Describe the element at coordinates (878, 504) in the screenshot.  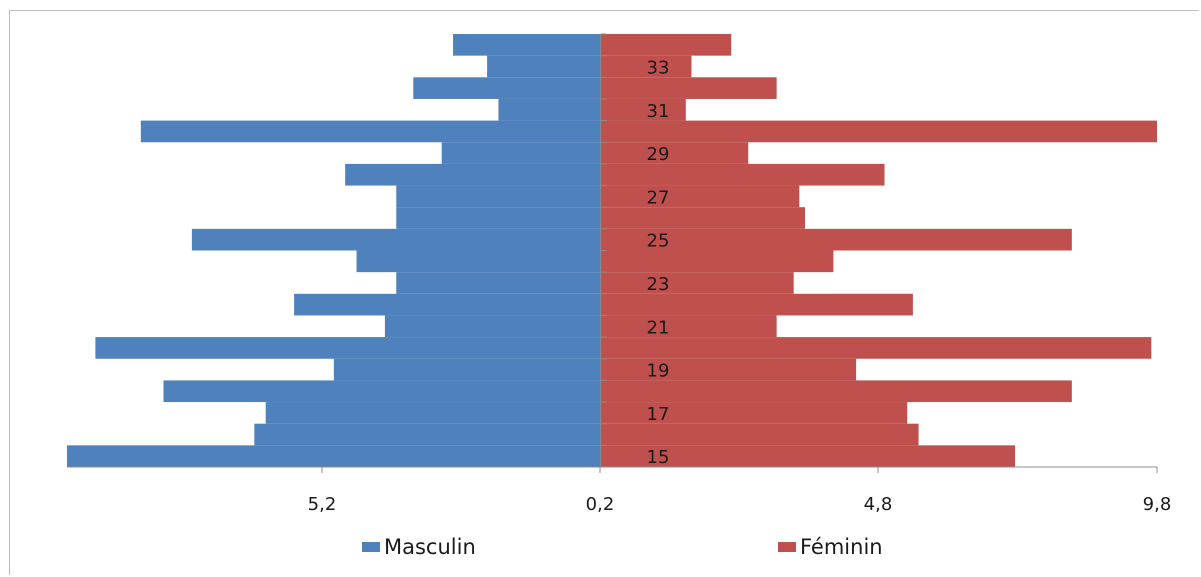
I see `value-tick-label: 4,8` at that location.